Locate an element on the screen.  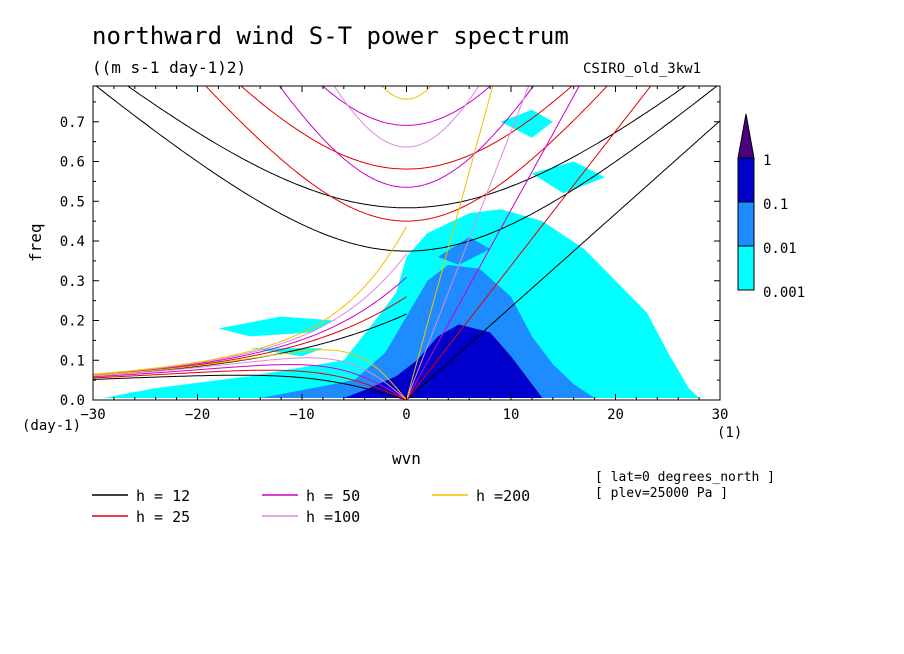
ig-n2-curve-h25 is located at coordinates (406, 128).